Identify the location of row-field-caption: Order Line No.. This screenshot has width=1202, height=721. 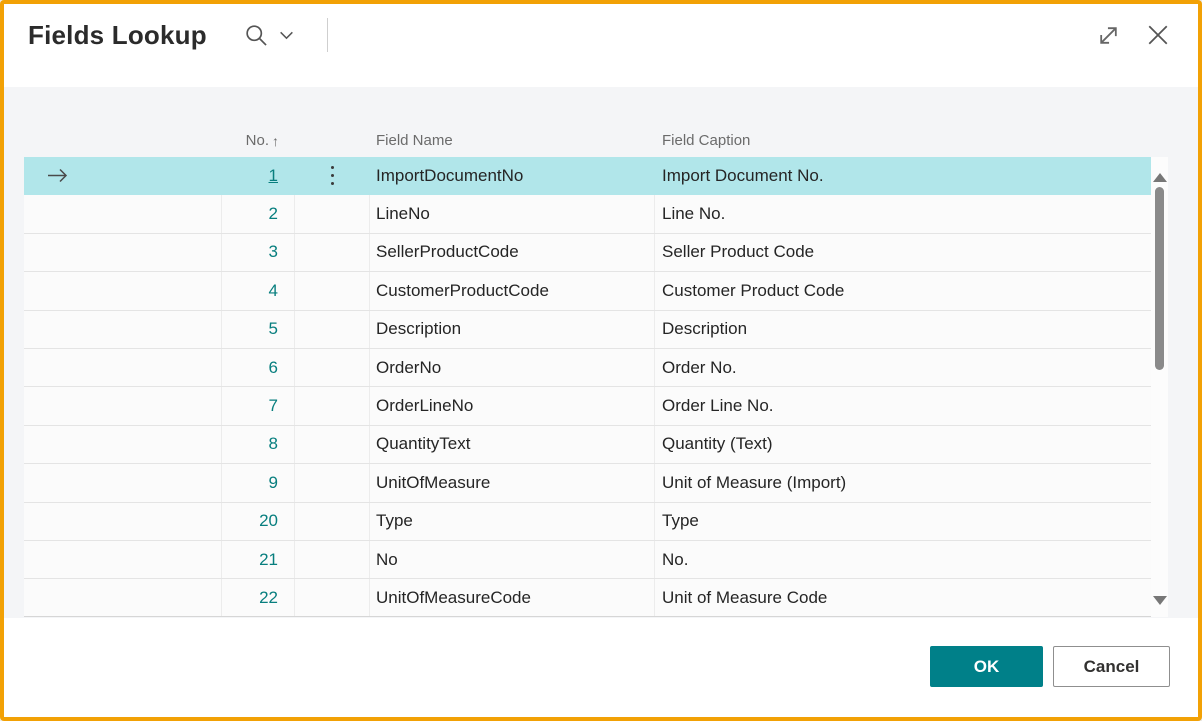
(718, 406).